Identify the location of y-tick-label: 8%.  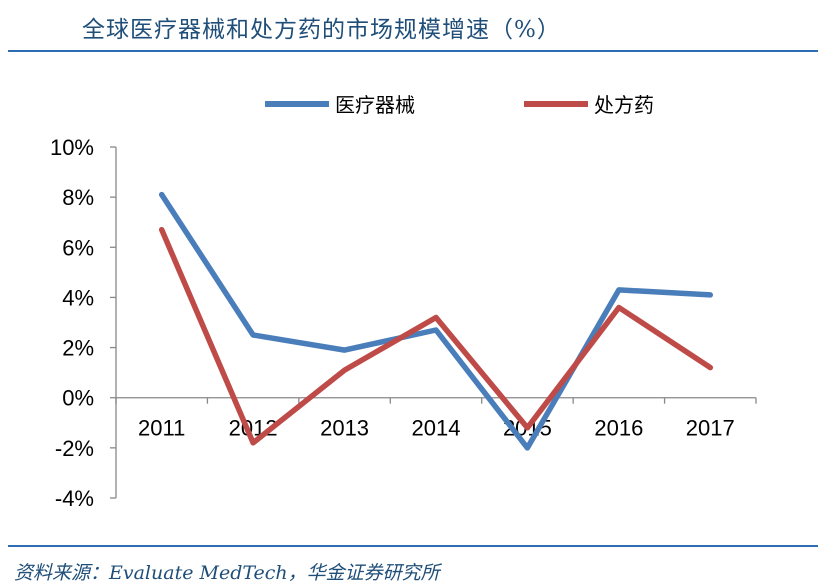
(78, 197).